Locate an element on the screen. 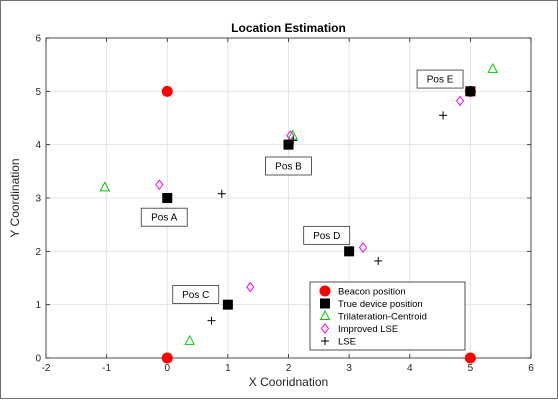  annotation-label: Pos E is located at coordinates (440, 80).